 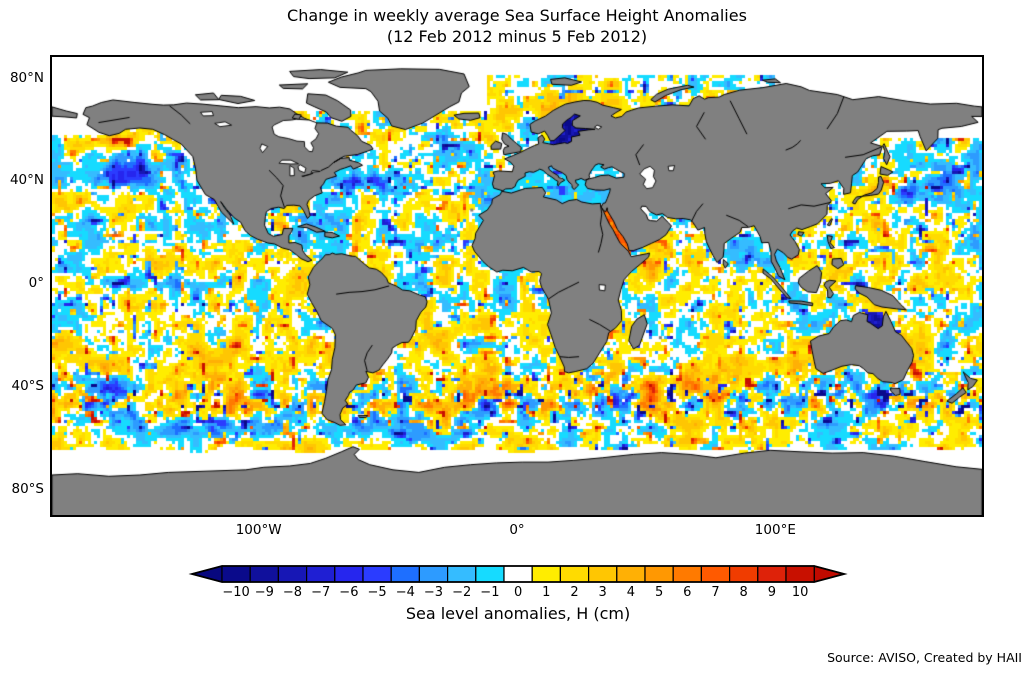 I want to click on y-tick-label: 80°S, so click(x=28, y=489).